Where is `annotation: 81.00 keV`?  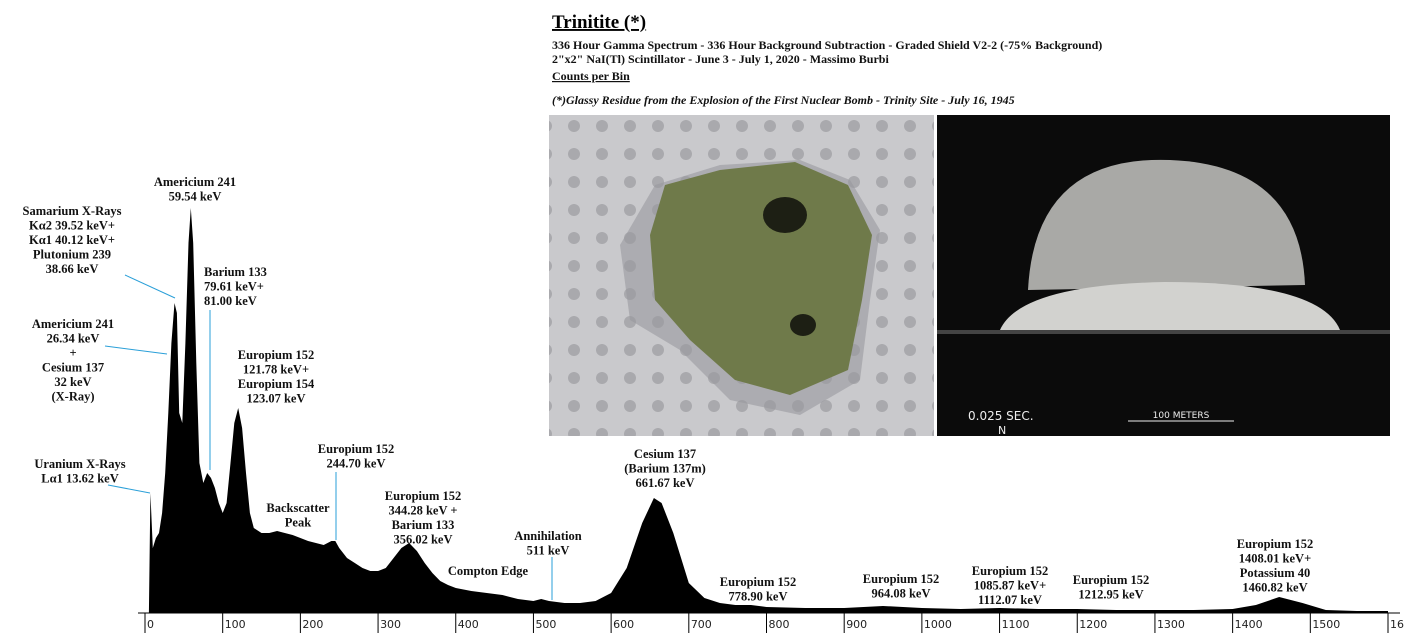 annotation: 81.00 keV is located at coordinates (230, 301).